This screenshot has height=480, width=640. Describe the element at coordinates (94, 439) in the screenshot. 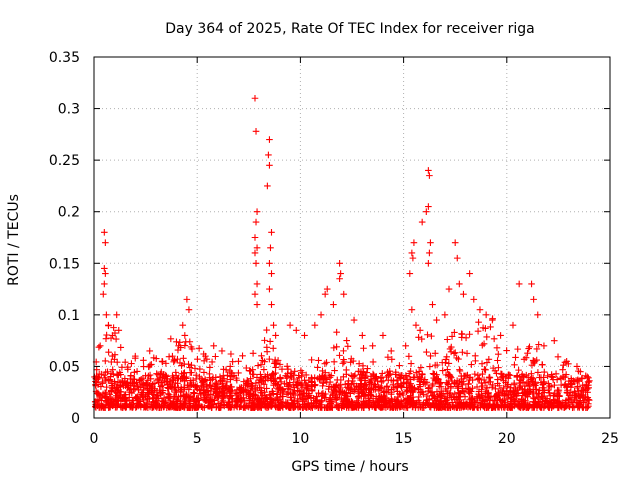

I see `x-tick-label: 0` at that location.